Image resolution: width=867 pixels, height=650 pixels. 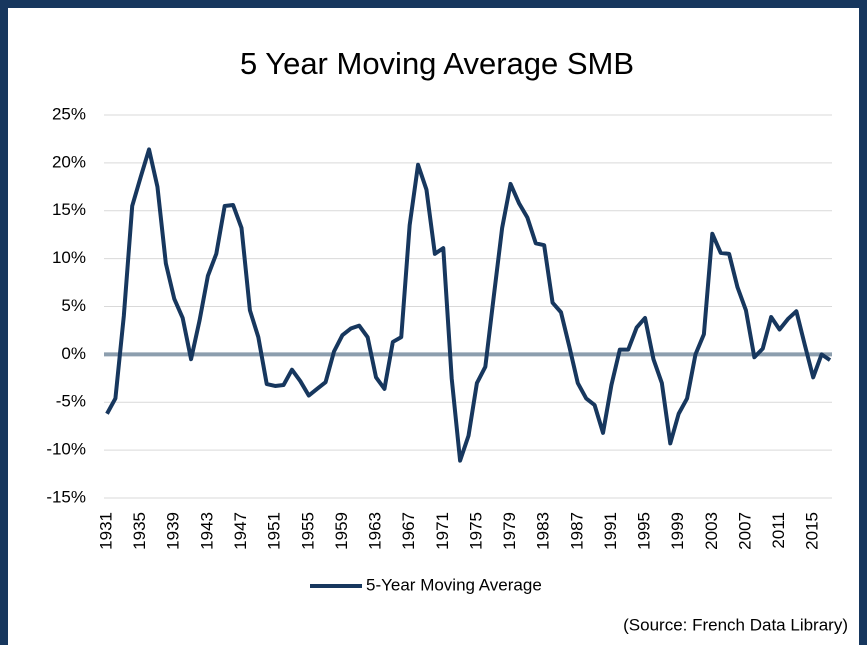 I want to click on x-tick-label: 1983, so click(x=543, y=531).